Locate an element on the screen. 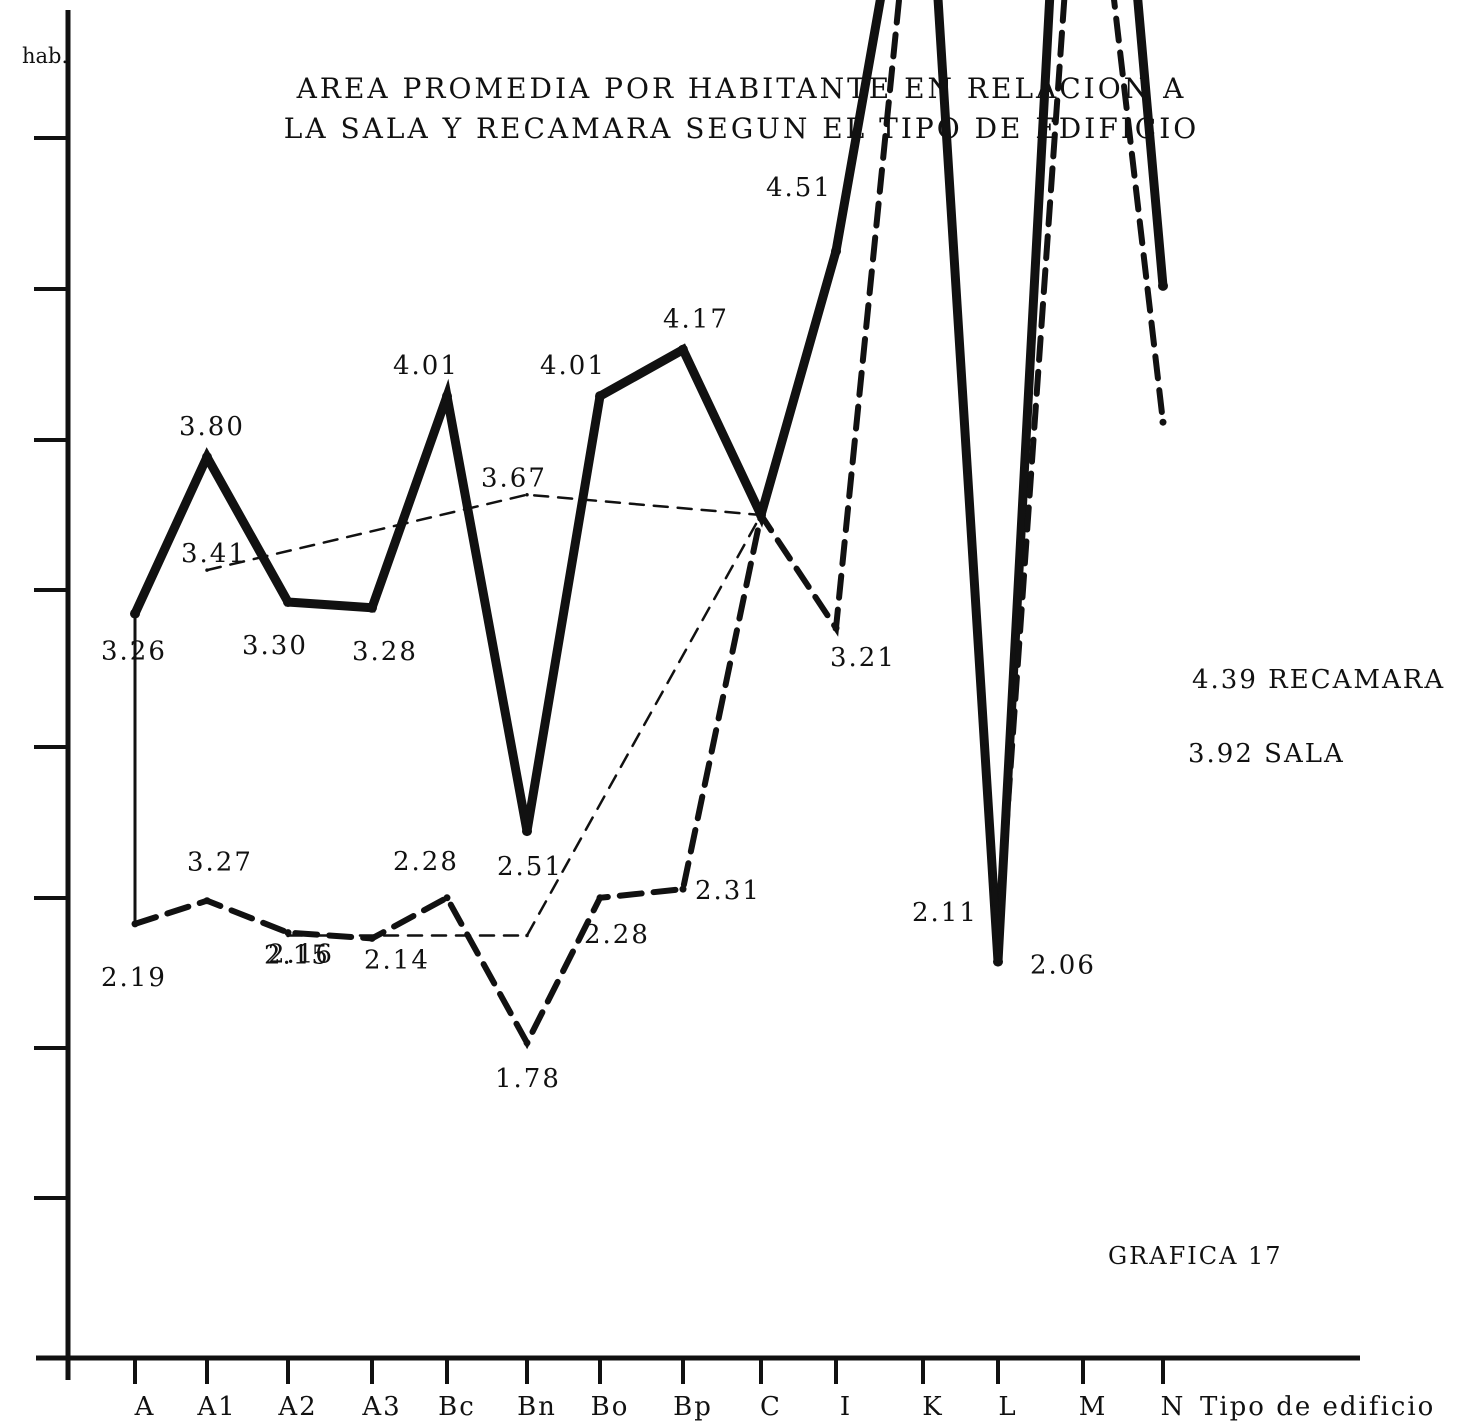  x-tick-label-Bp: Bp is located at coordinates (693, 1407).